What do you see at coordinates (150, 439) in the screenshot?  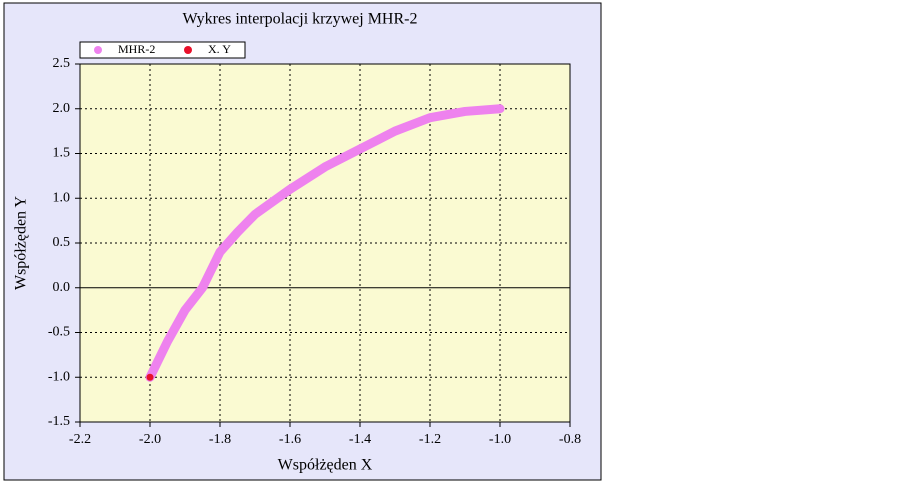 I see `x-tick-label: -2.0` at bounding box center [150, 439].